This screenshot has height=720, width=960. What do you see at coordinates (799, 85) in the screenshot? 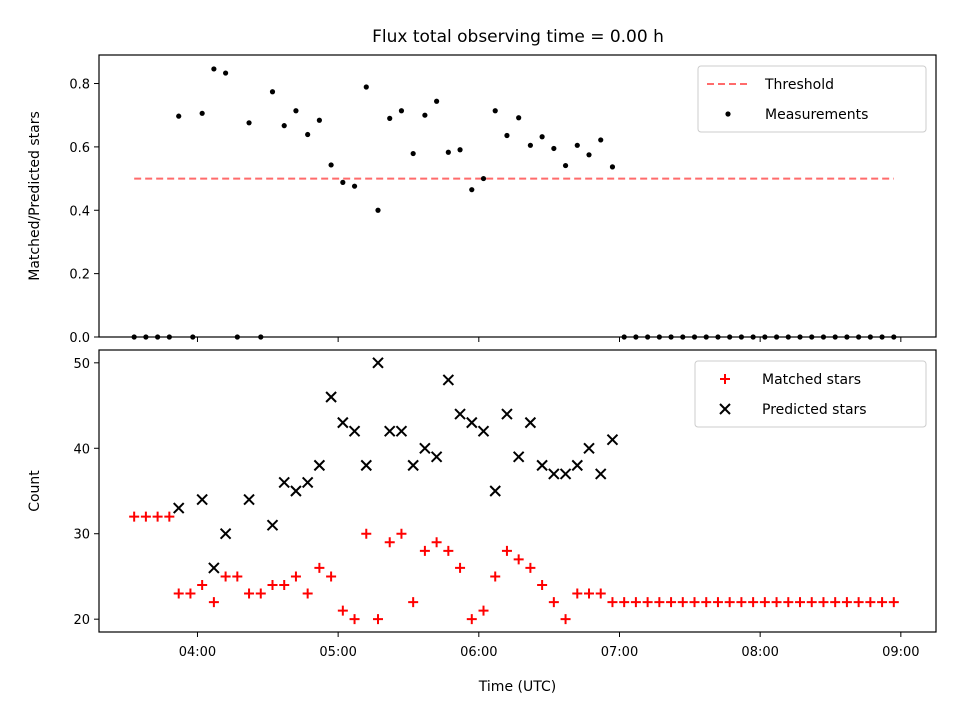
I see `legend-entry-label: Threshold` at bounding box center [799, 85].